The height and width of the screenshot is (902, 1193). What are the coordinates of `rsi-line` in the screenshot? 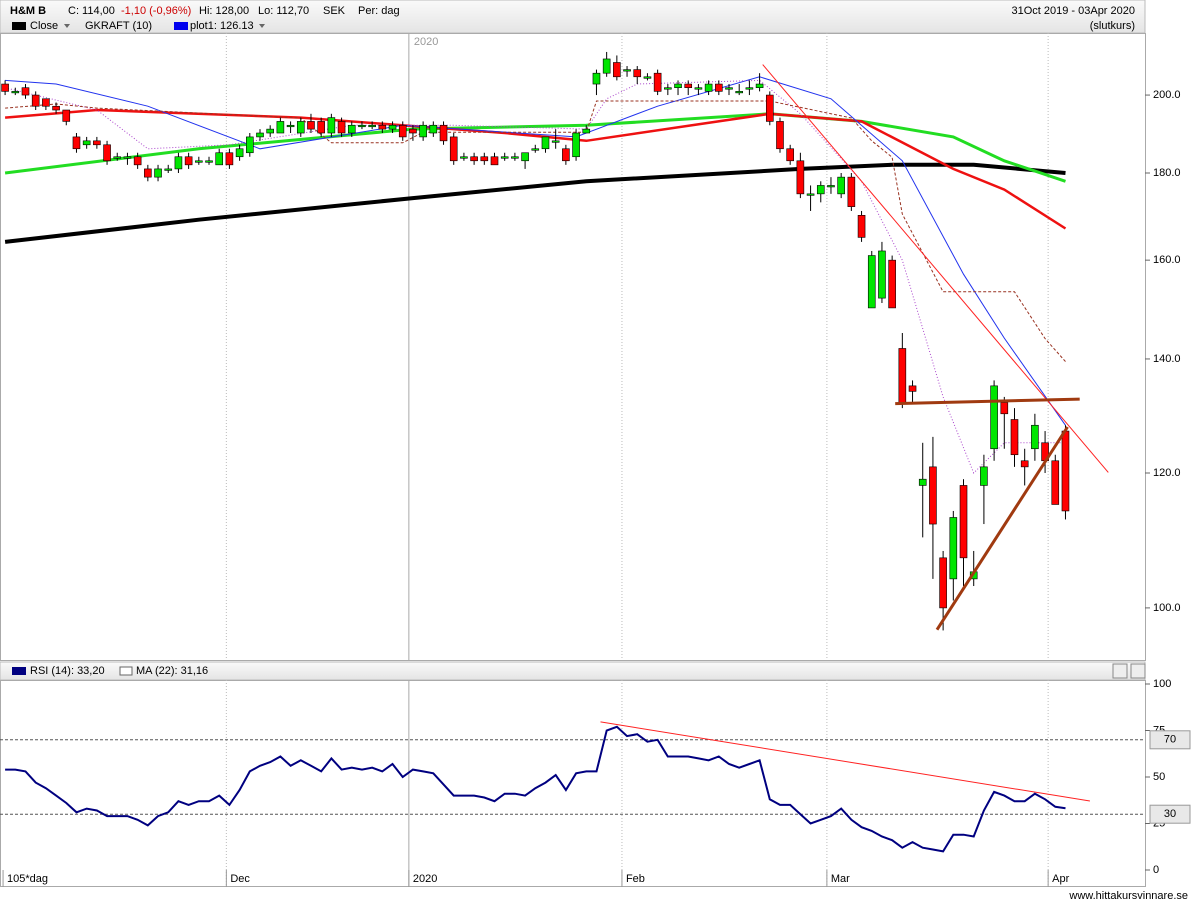 It's located at (535, 789).